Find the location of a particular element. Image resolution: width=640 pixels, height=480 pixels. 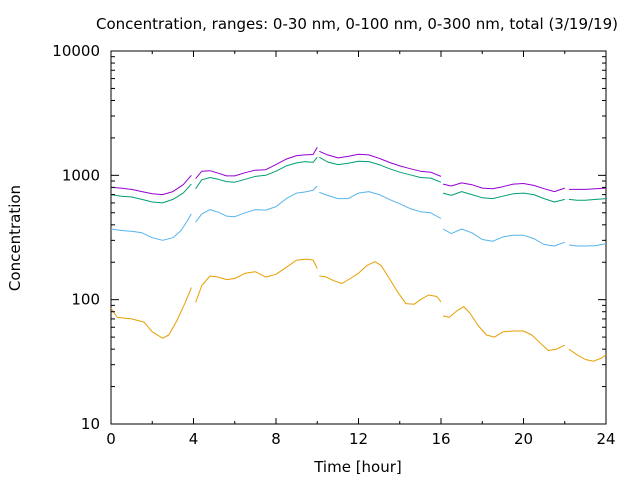

x-tick-label: 24 is located at coordinates (605, 439).